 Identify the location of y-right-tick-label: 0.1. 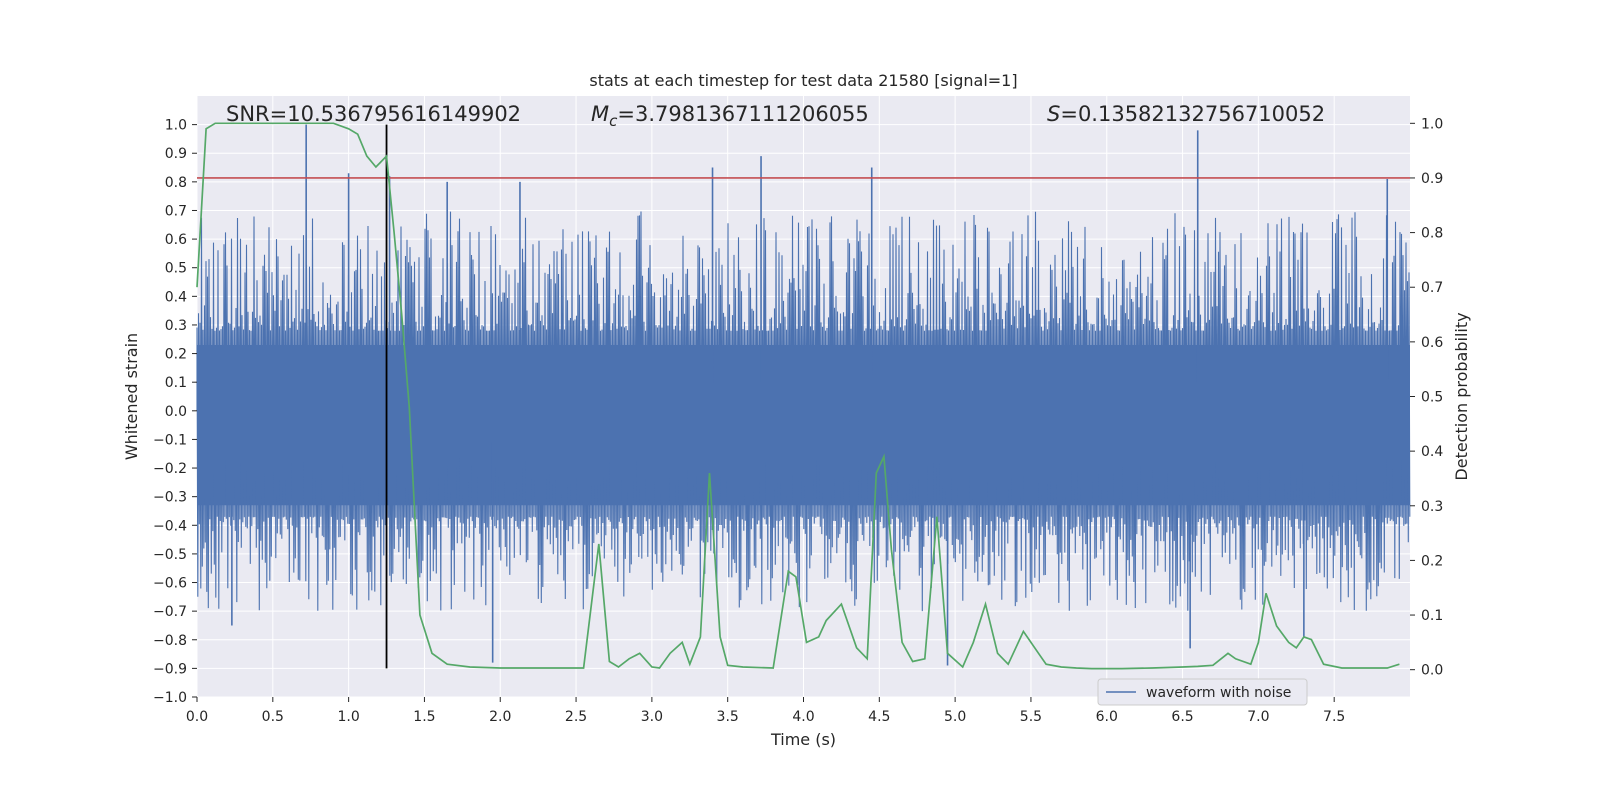
(1432, 616).